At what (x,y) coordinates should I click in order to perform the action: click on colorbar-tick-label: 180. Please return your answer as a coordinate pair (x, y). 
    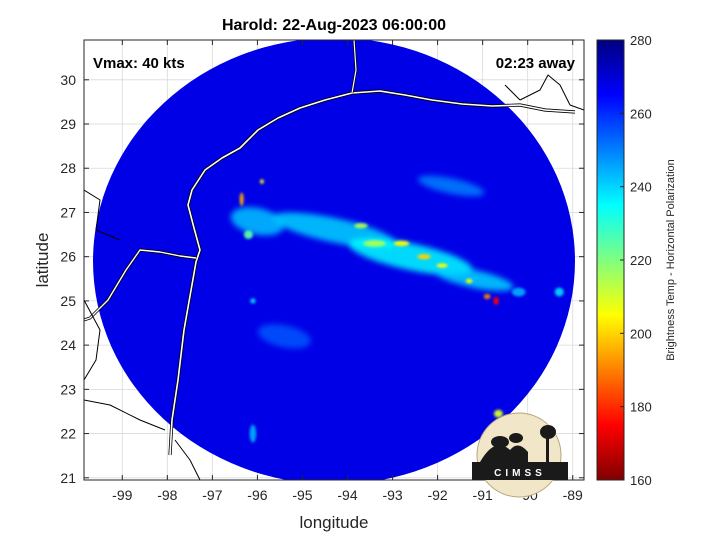
    Looking at the image, I should click on (641, 407).